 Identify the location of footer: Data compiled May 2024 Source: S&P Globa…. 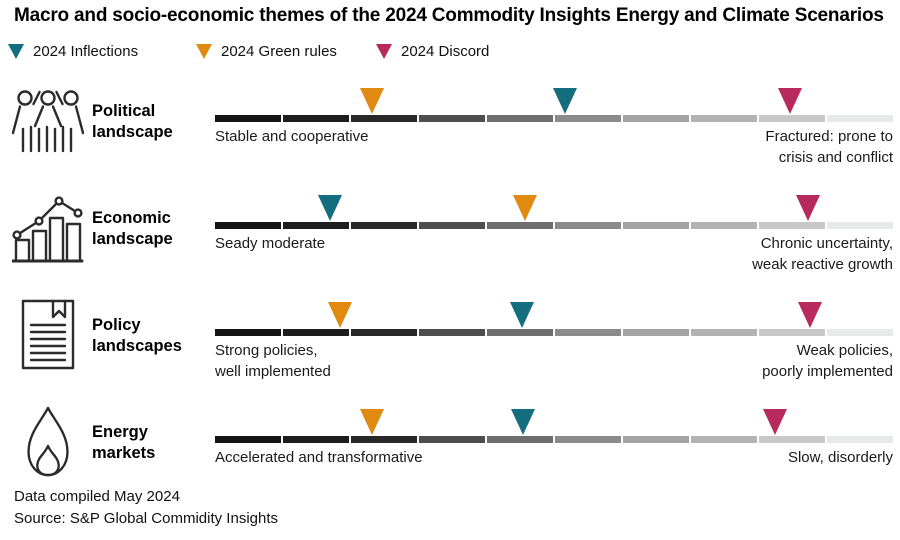
(146, 508).